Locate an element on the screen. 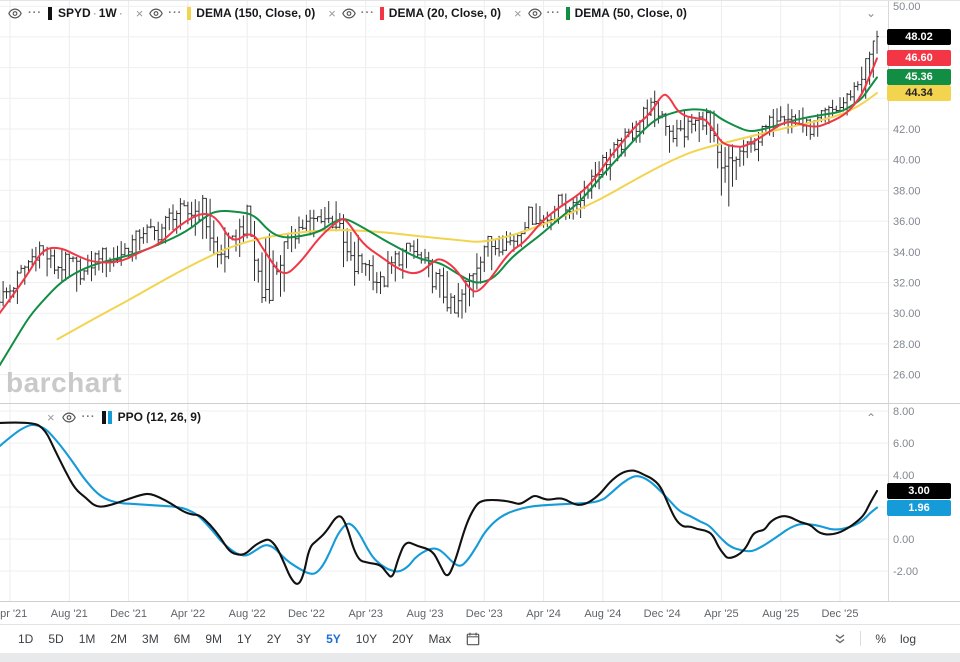 The image size is (960, 662). svg-text: Aug '22 is located at coordinates (247, 614).